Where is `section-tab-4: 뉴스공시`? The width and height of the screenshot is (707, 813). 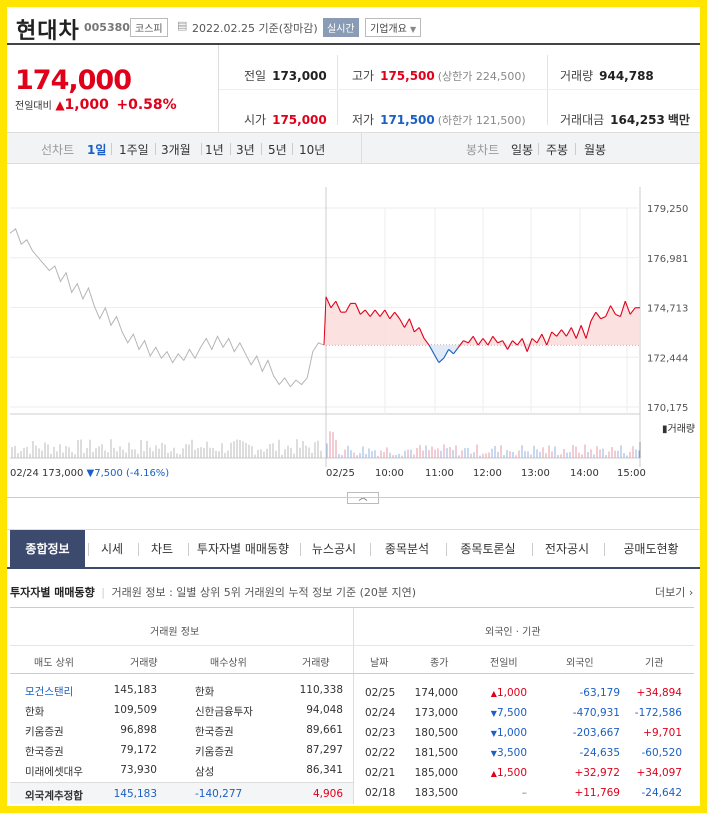 section-tab-4: 뉴스공시 is located at coordinates (334, 549).